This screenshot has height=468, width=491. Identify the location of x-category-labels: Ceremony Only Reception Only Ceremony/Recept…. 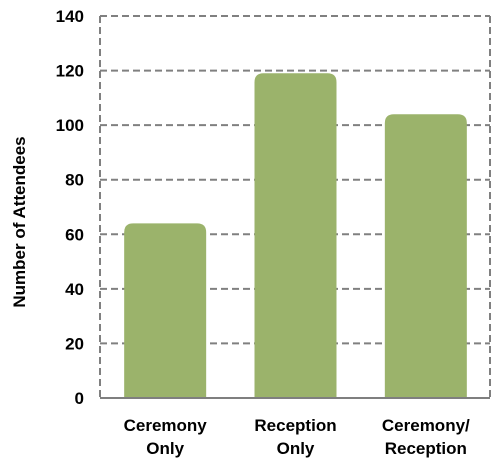
(297, 437).